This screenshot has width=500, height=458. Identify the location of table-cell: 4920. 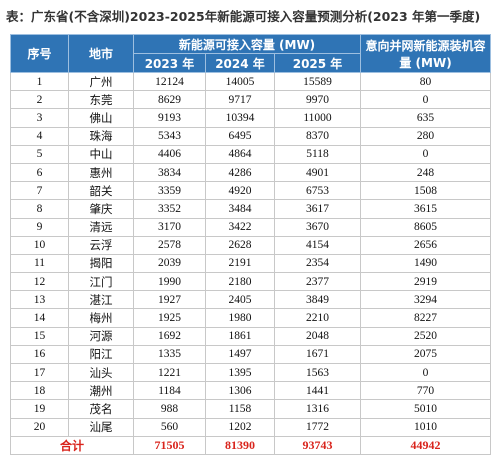
(240, 191).